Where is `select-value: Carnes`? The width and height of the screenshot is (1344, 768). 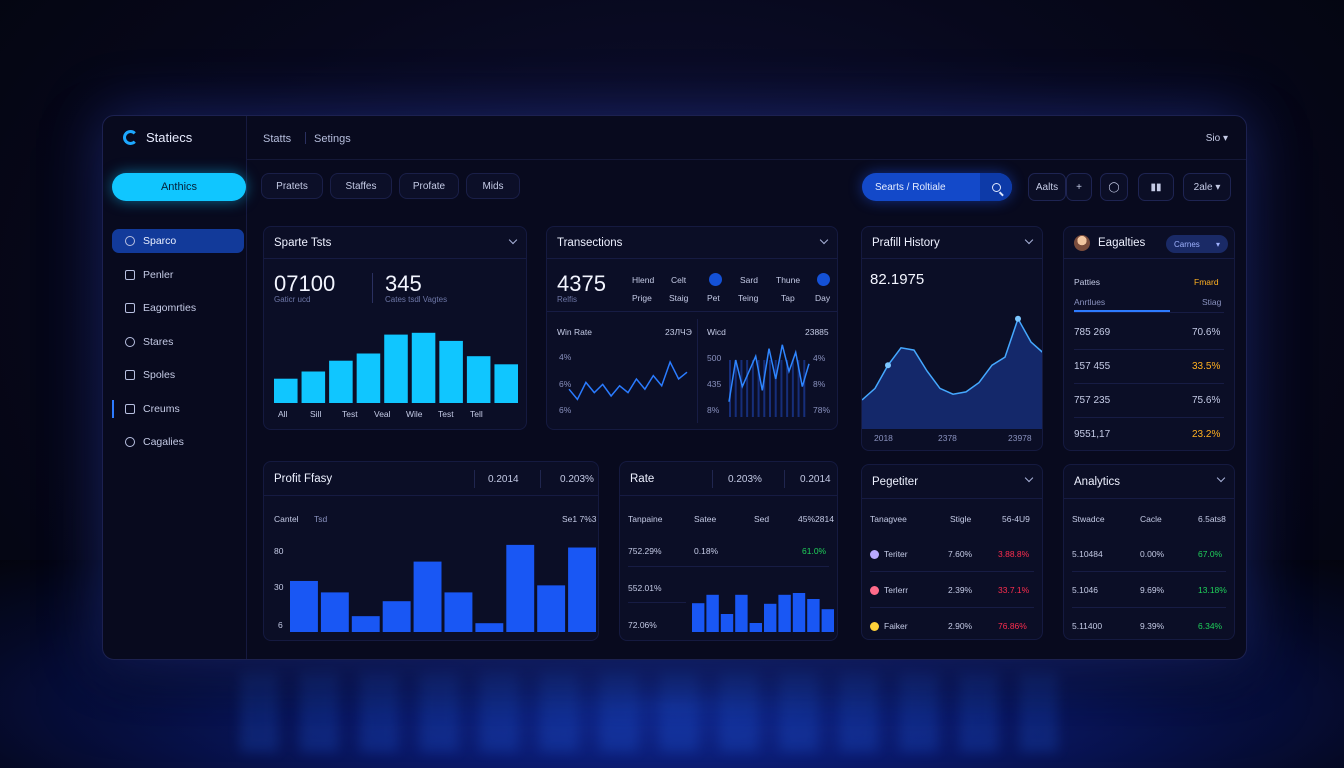
select-value: Carnes is located at coordinates (1187, 244).